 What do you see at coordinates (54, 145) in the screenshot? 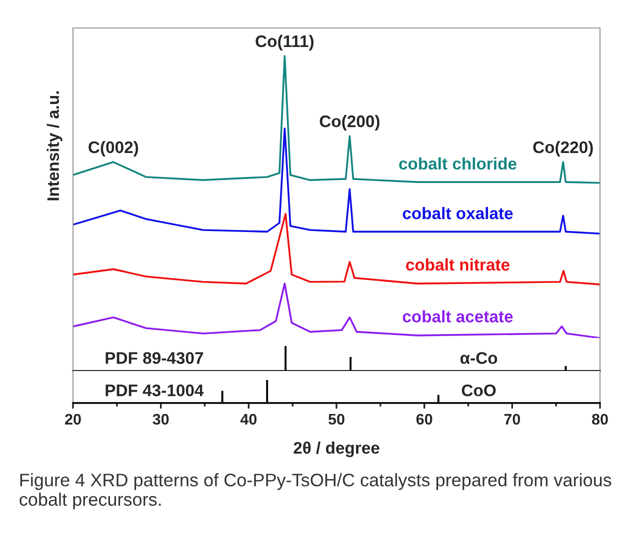
I see `y-axis-title: Intensity / a.u.` at bounding box center [54, 145].